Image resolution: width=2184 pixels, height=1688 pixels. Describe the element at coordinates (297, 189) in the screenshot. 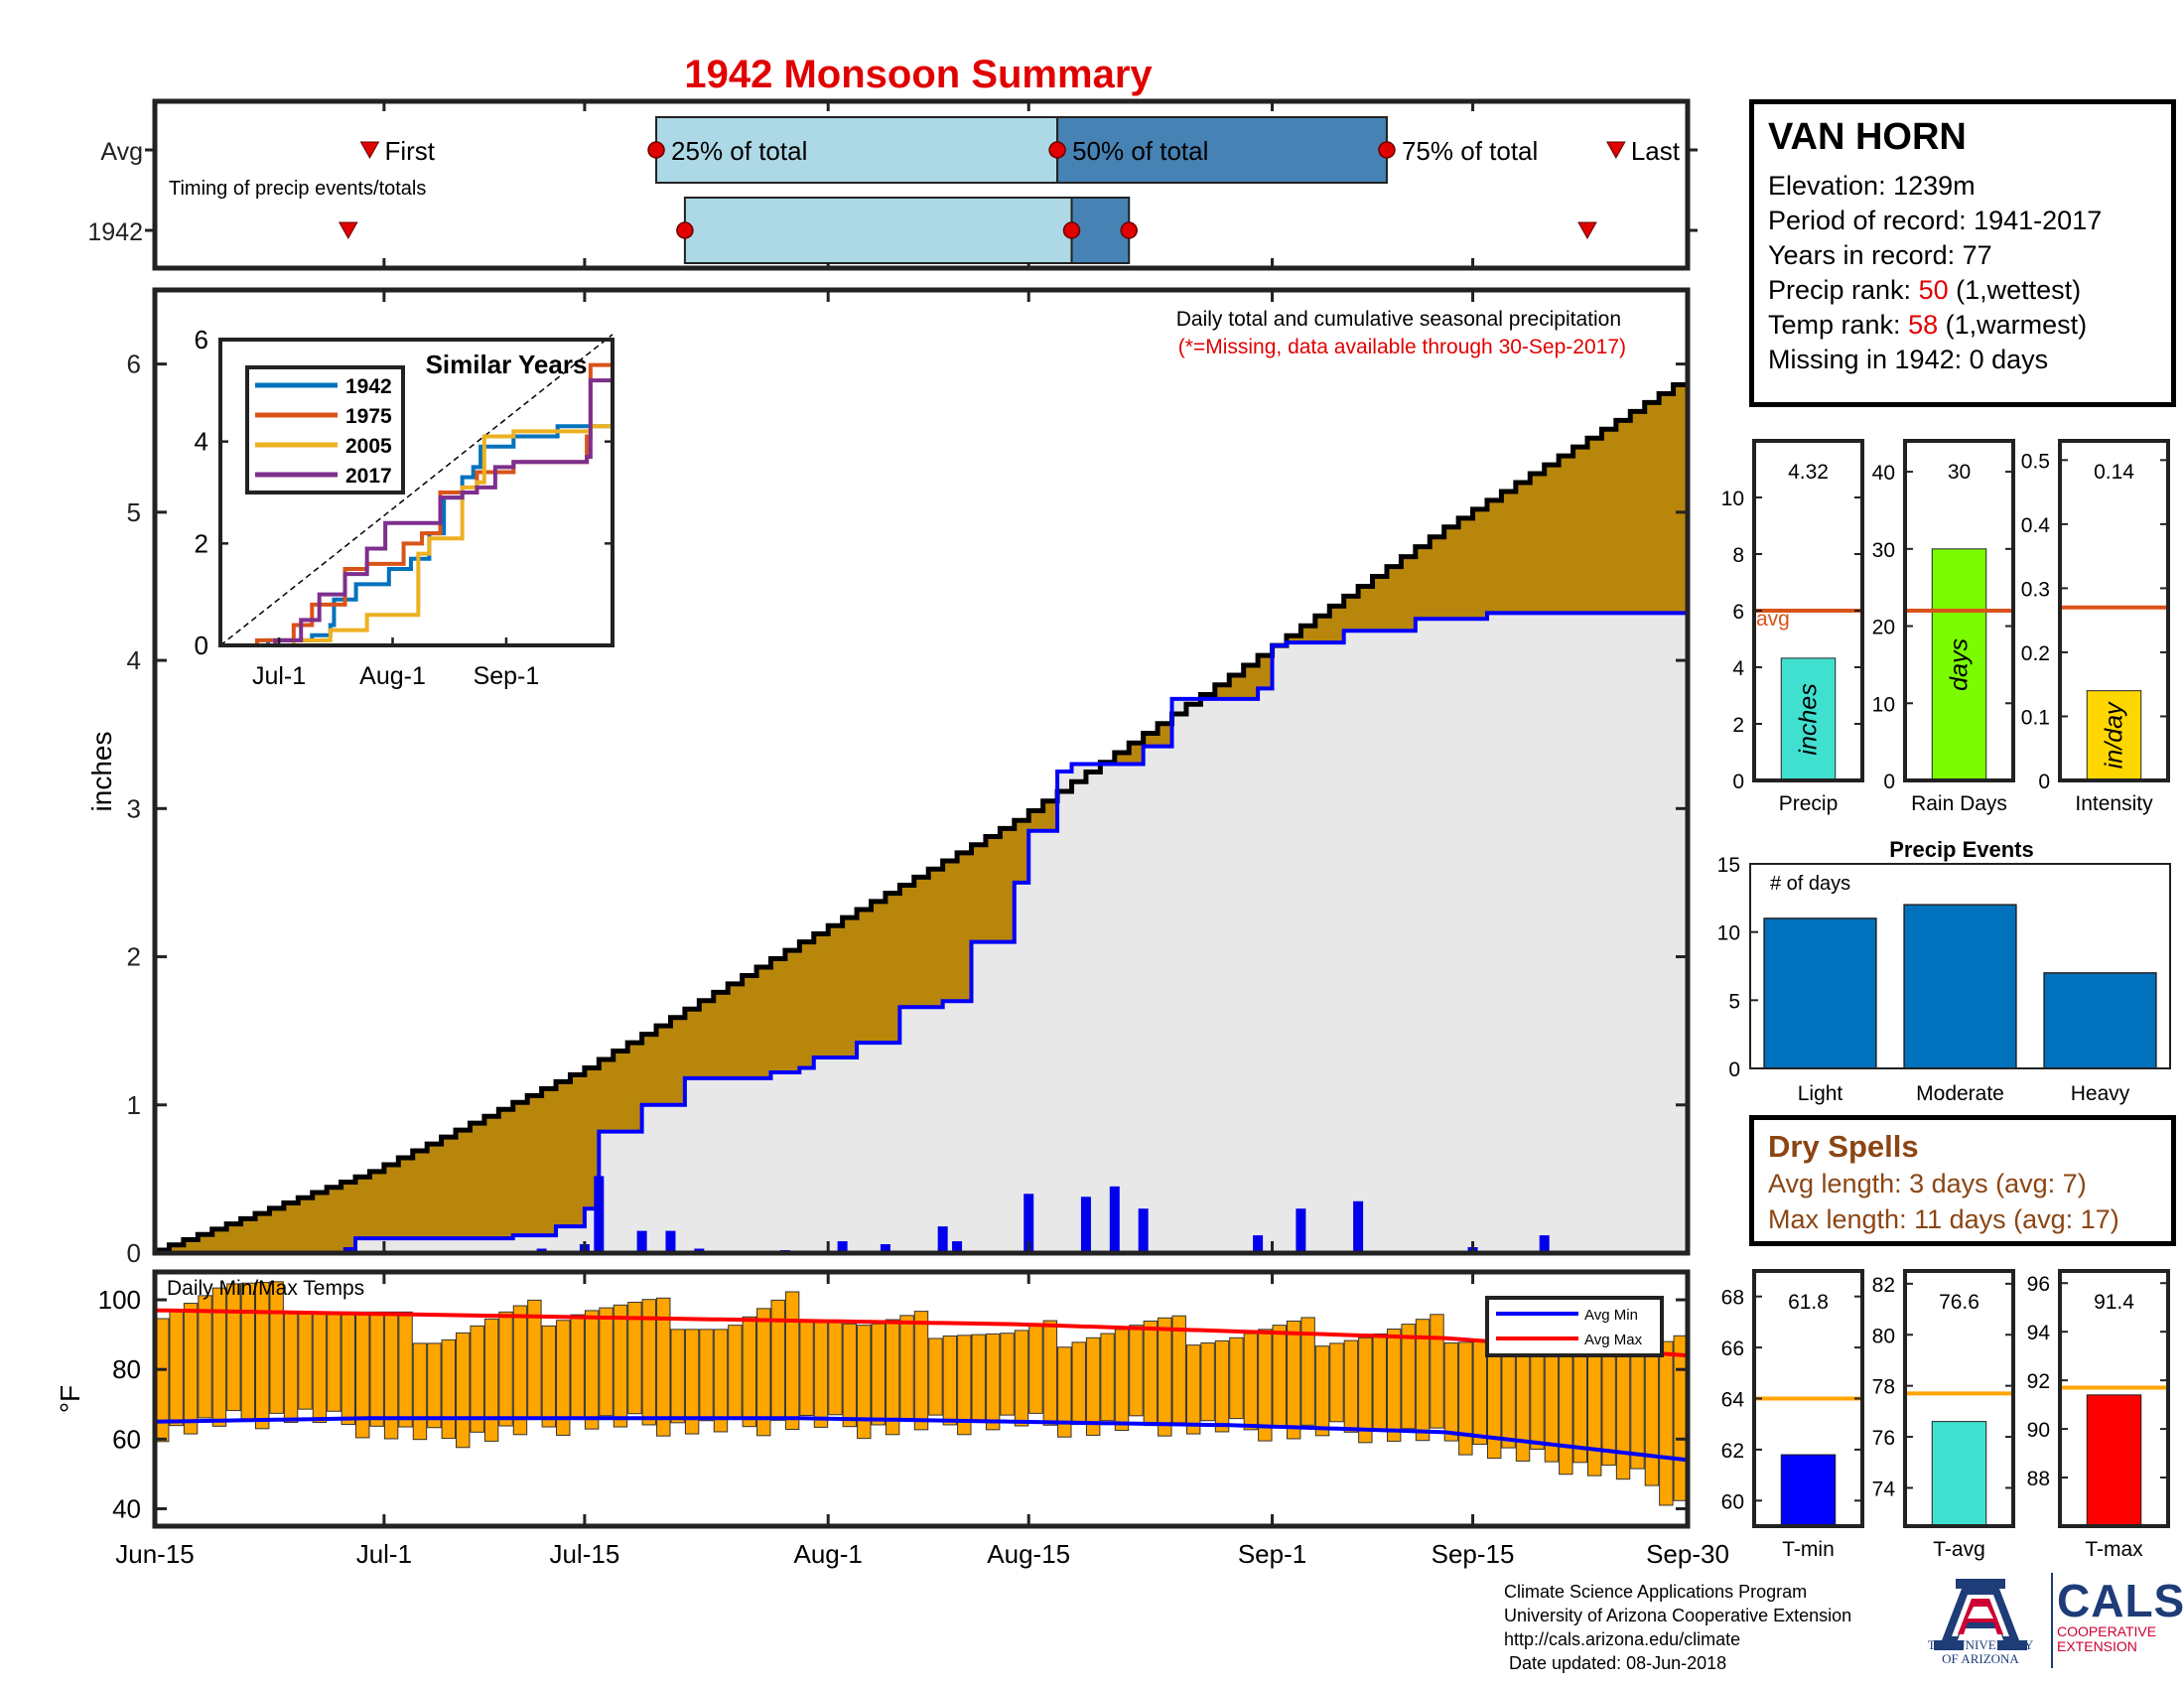

I see `timing-subtitle: Timing of precip events/totals` at that location.